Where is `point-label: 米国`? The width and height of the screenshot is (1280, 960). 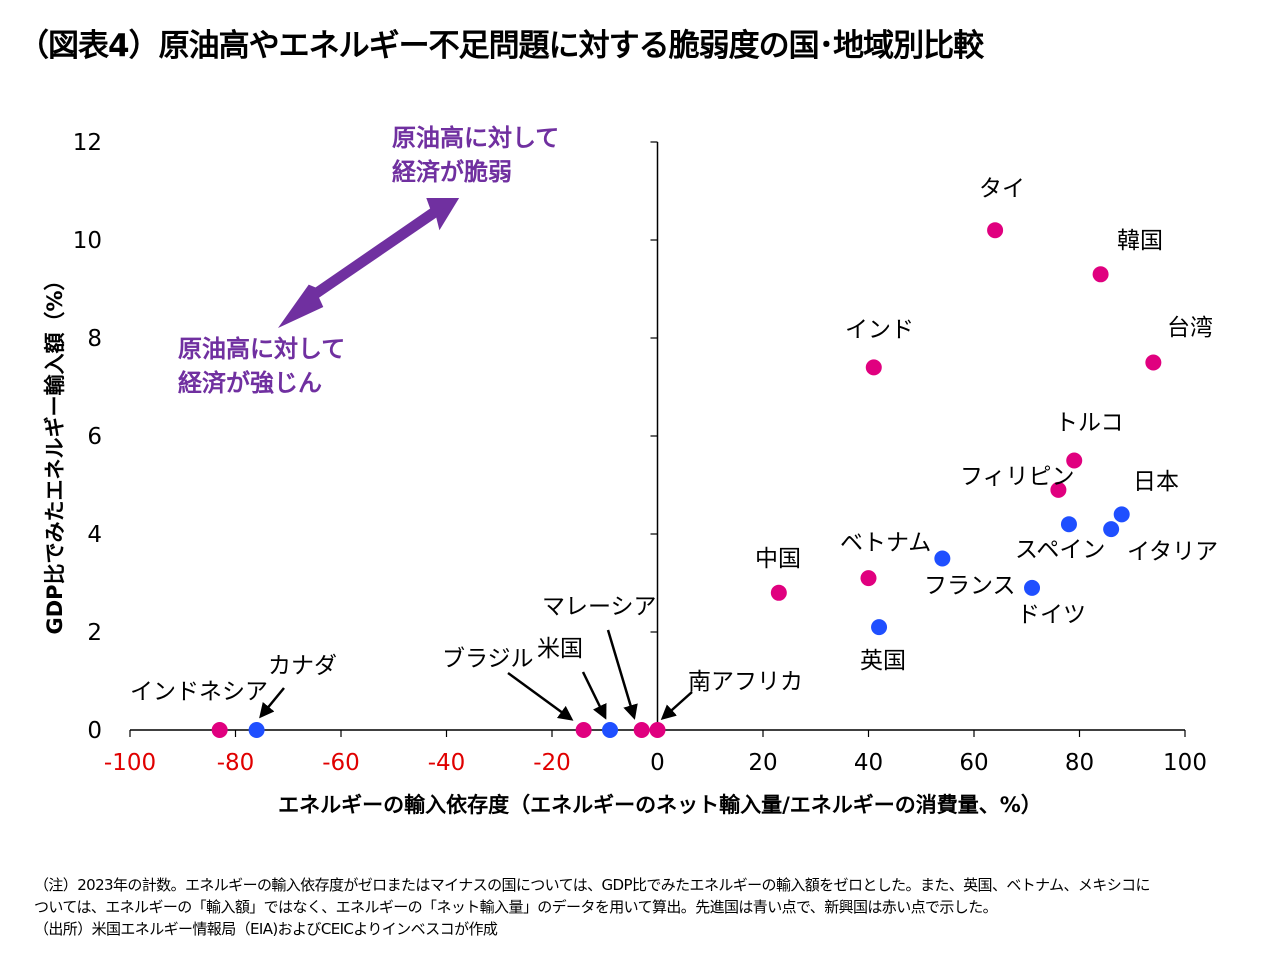
point-label: 米国 is located at coordinates (560, 649).